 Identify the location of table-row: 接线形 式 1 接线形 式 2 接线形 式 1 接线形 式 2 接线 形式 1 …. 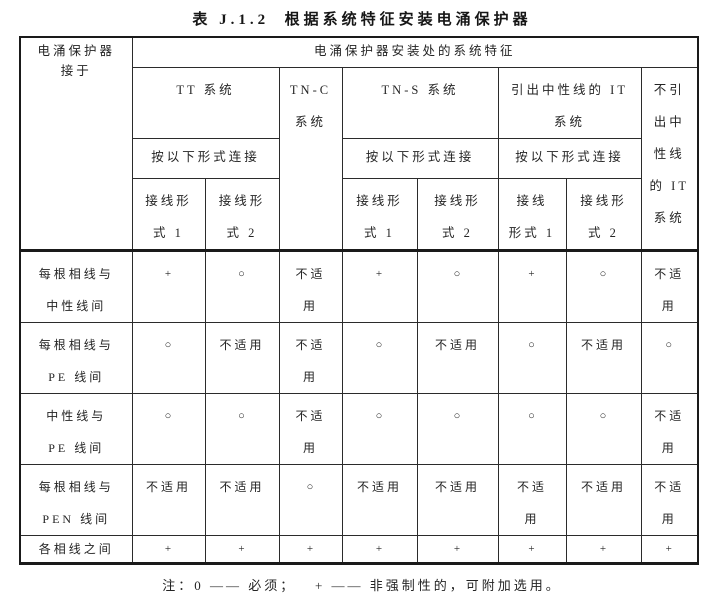
(359, 214).